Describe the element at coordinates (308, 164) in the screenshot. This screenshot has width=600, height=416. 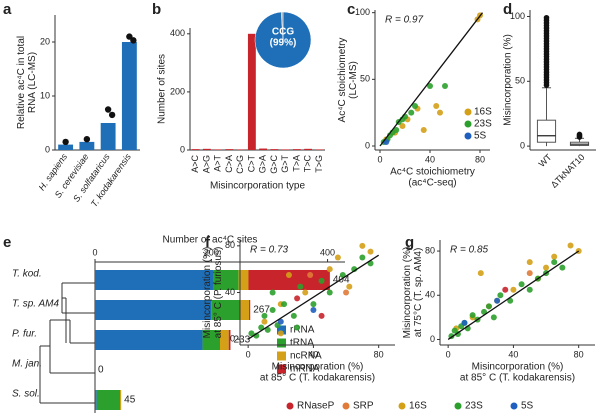
I see `x-tick-label: T>C` at that location.